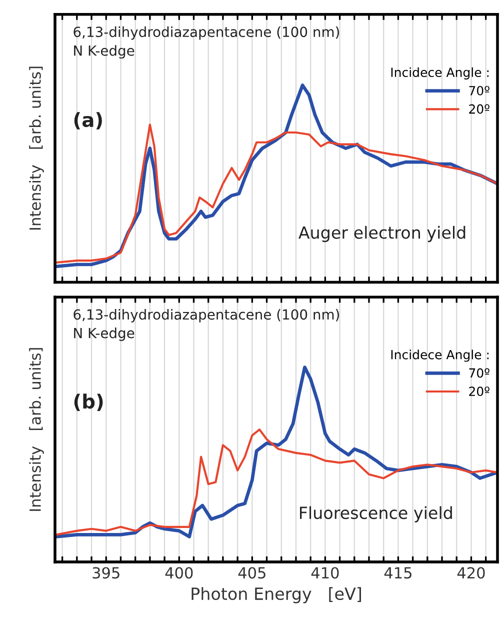 This screenshot has height=623, width=500. I want to click on x-tick-label: 405, so click(252, 573).